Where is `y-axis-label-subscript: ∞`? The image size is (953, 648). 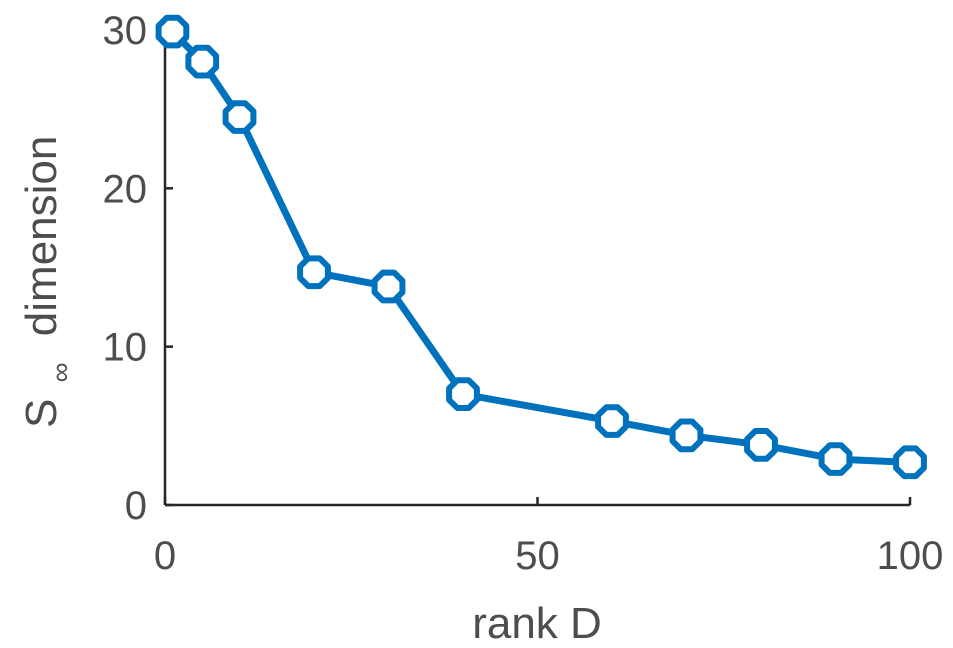
y-axis-label-subscript: ∞ is located at coordinates (60, 372).